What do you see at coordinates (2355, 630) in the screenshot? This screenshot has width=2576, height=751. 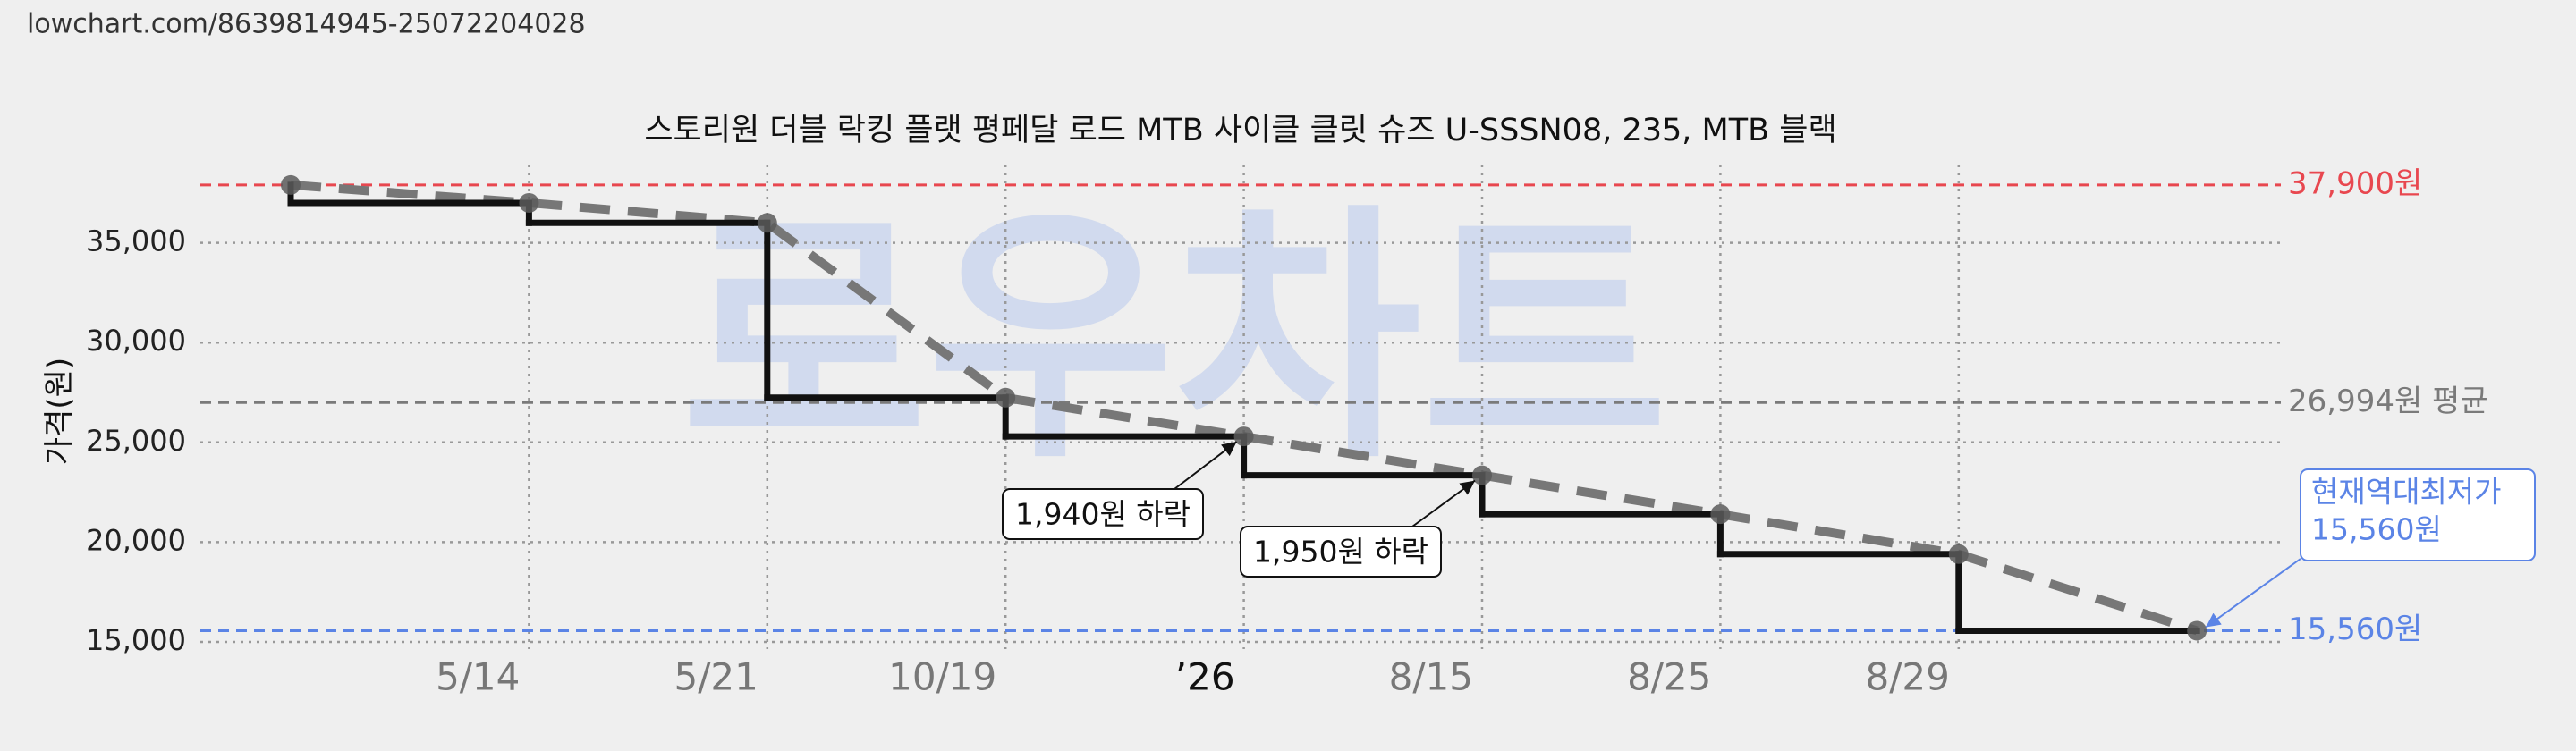 I see `reference-label: 15,560원` at bounding box center [2355, 630].